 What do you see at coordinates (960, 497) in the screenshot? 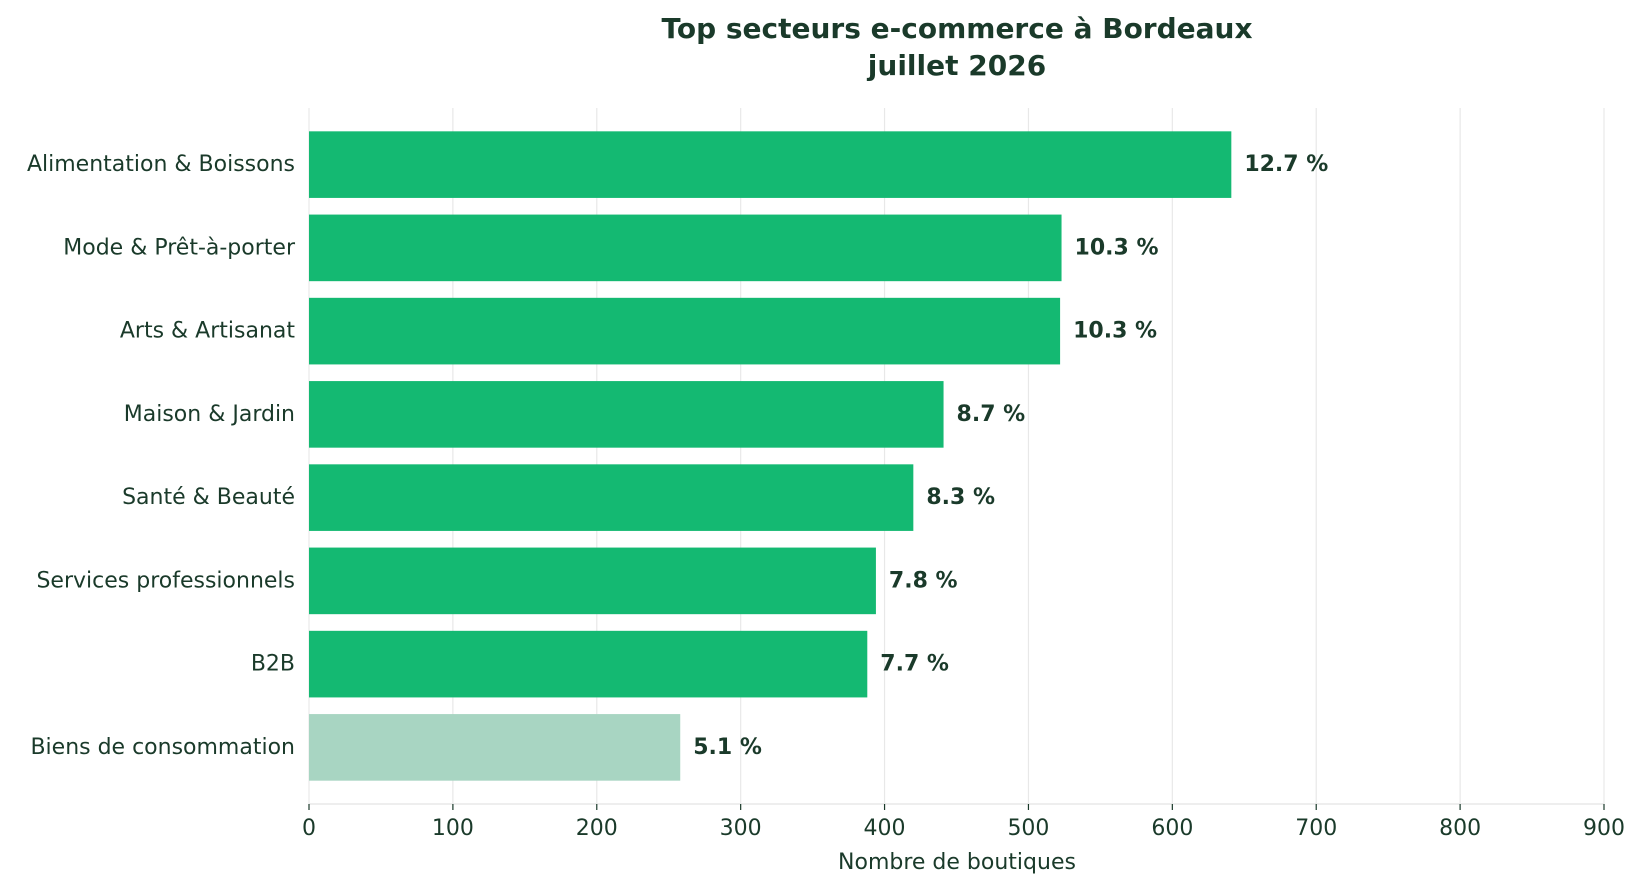
I see `bar-value-label-4: 8.3 %` at bounding box center [960, 497].